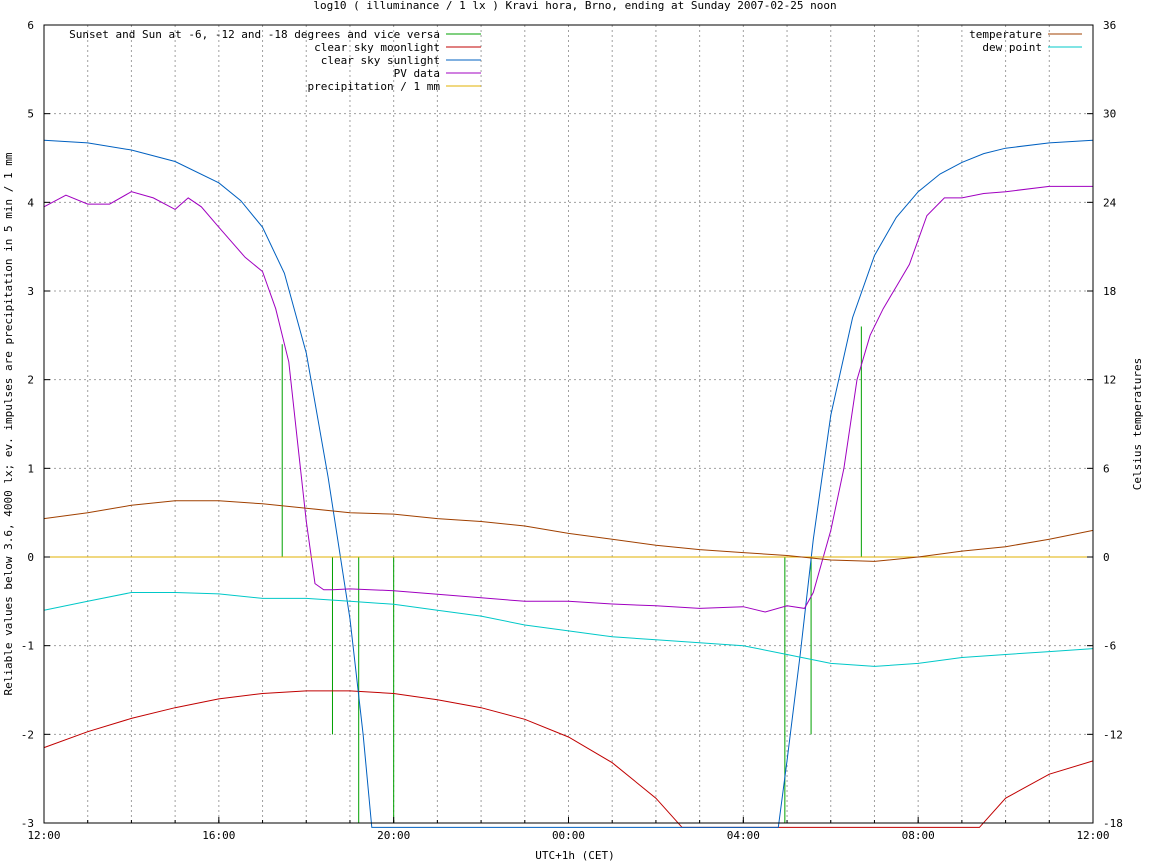 This screenshot has height=863, width=1151. Describe the element at coordinates (1109, 380) in the screenshot. I see `y2-tick-label: 12` at that location.